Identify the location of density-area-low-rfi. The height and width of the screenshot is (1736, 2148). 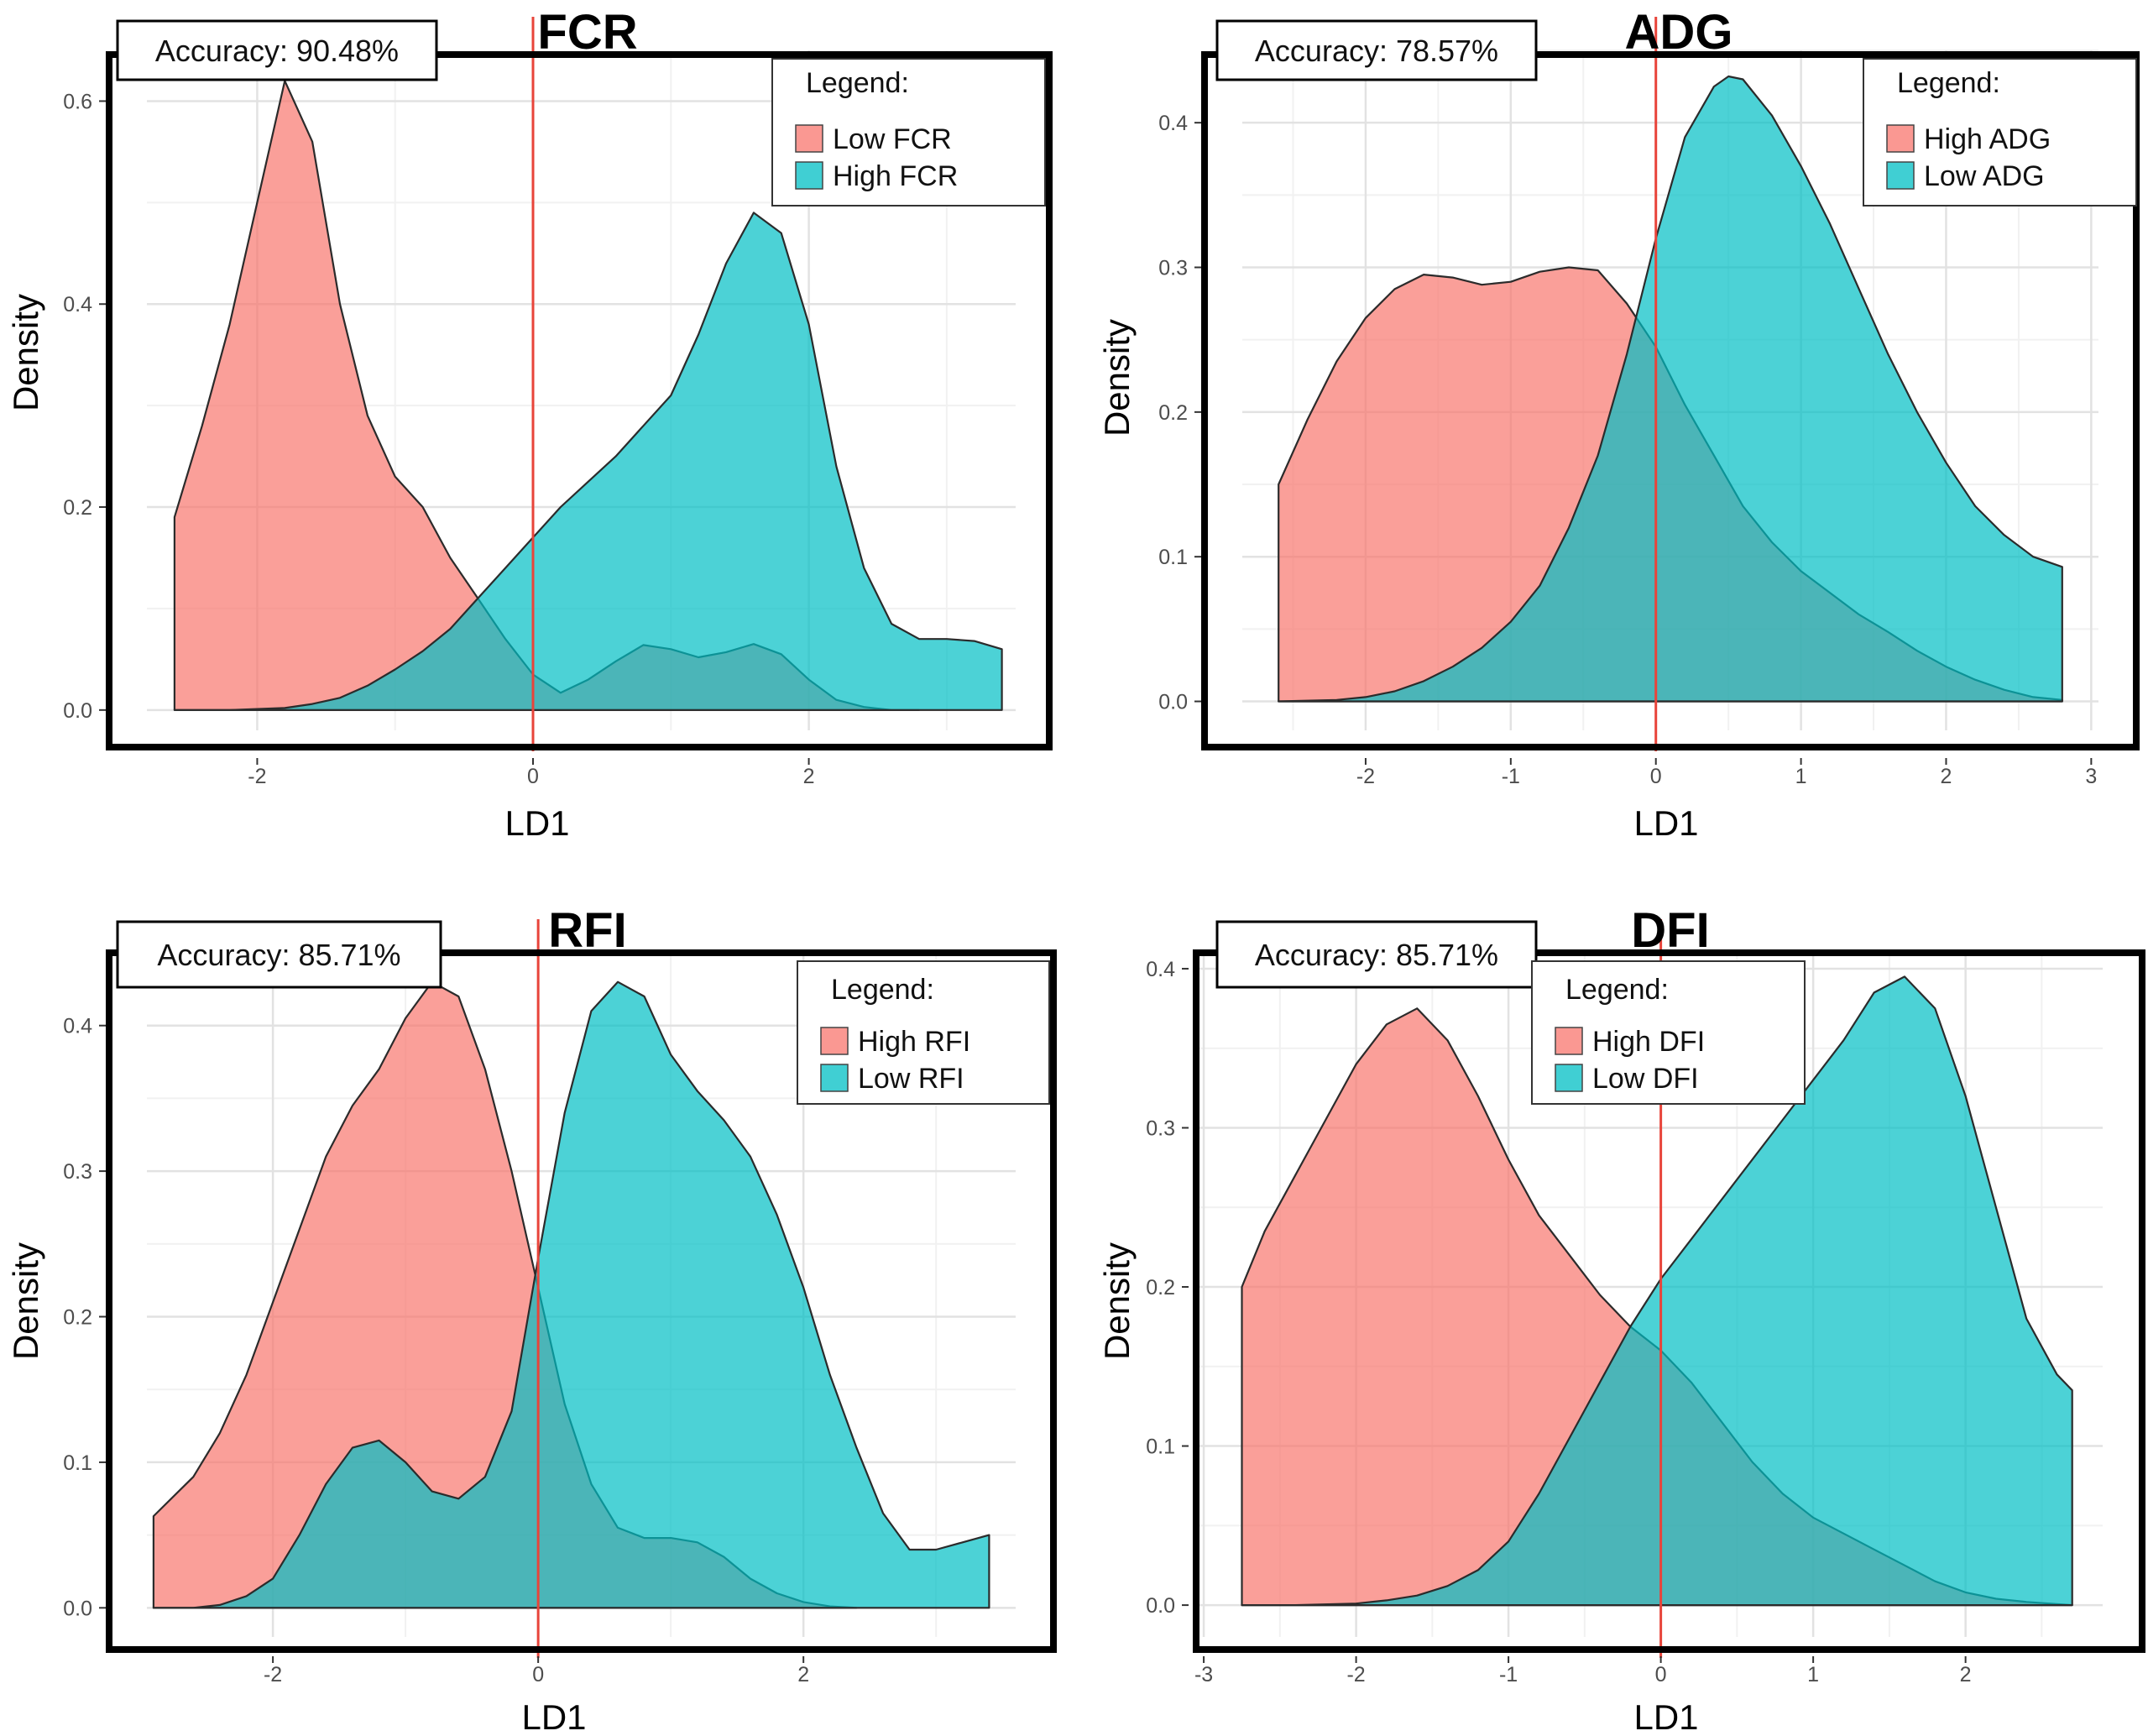
(571, 1294).